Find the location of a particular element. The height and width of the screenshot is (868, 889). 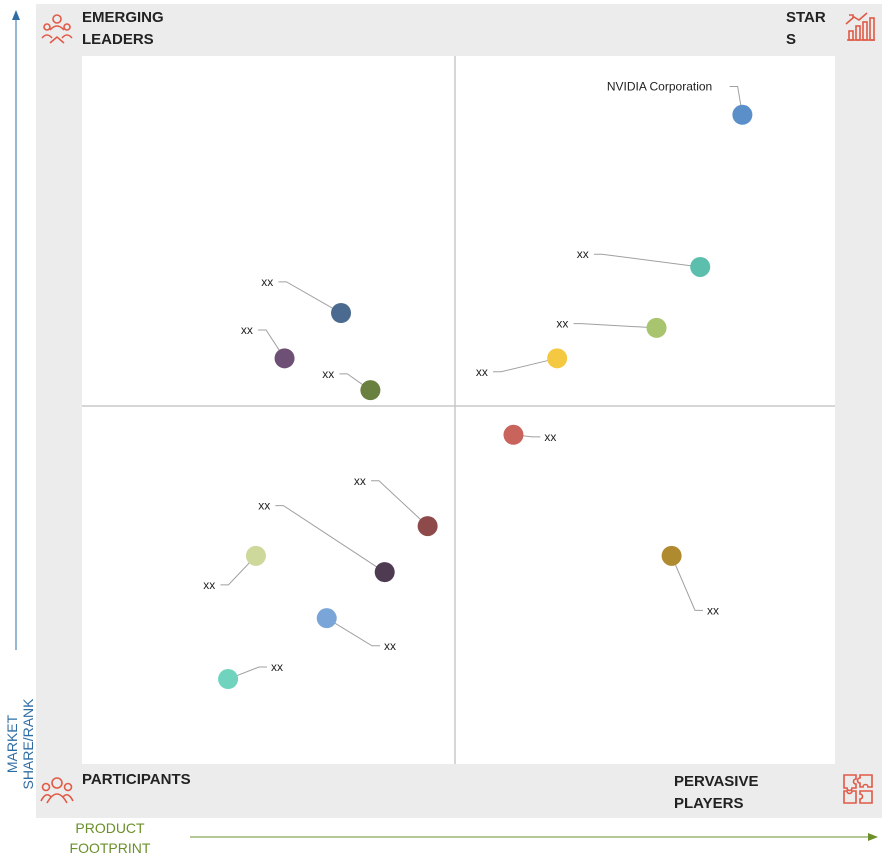

data-point-8: xx is located at coordinates (529, 434).